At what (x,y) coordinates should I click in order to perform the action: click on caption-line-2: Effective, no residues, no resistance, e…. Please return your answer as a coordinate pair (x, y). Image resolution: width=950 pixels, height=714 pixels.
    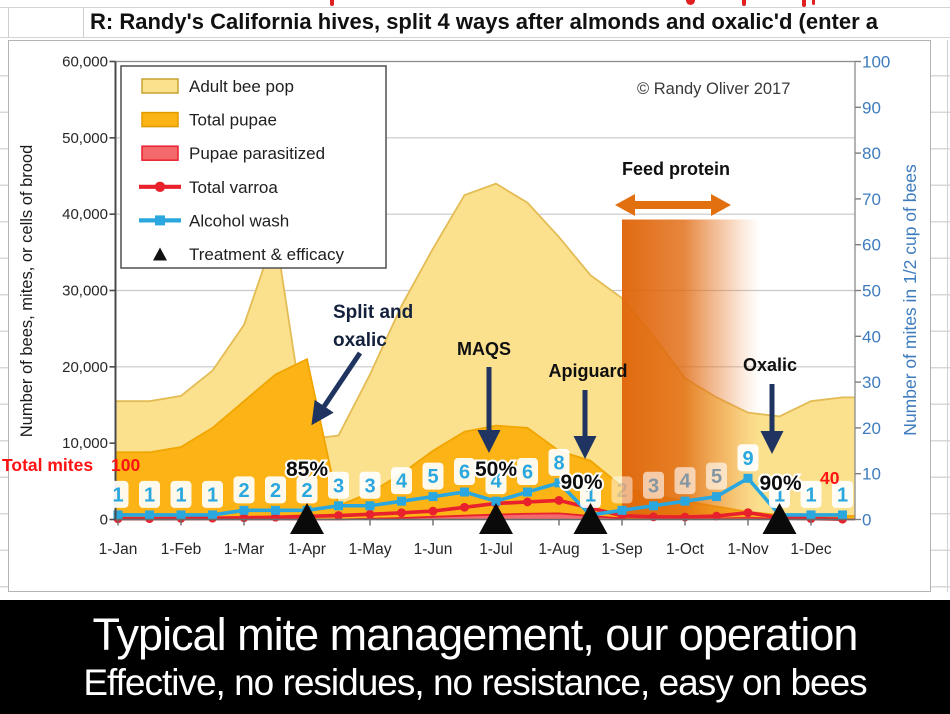
    Looking at the image, I should click on (475, 682).